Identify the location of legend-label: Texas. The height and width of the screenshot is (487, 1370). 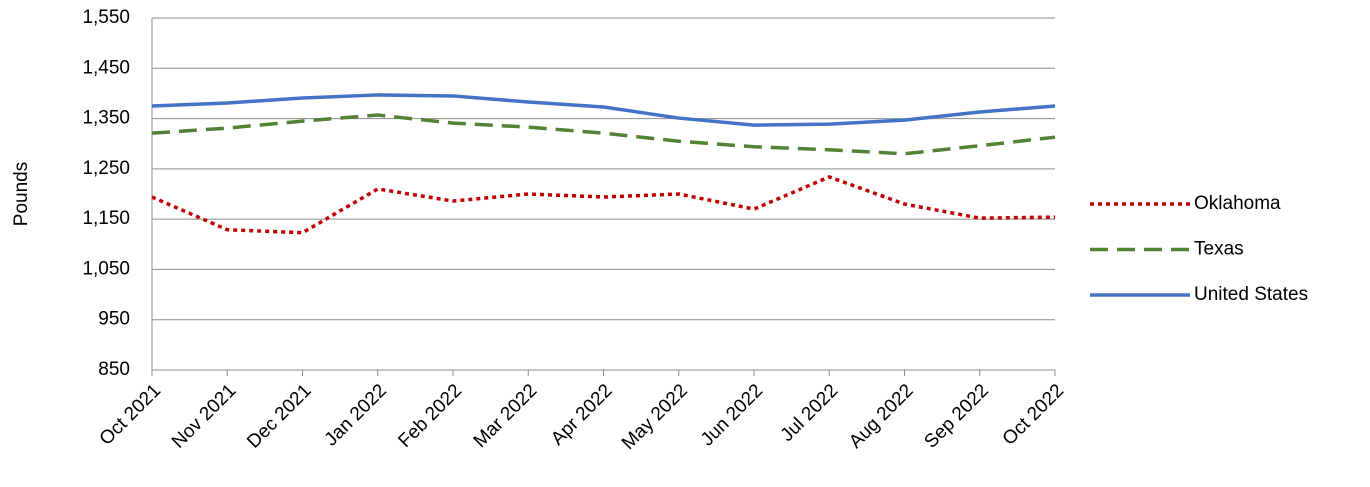
(1219, 249).